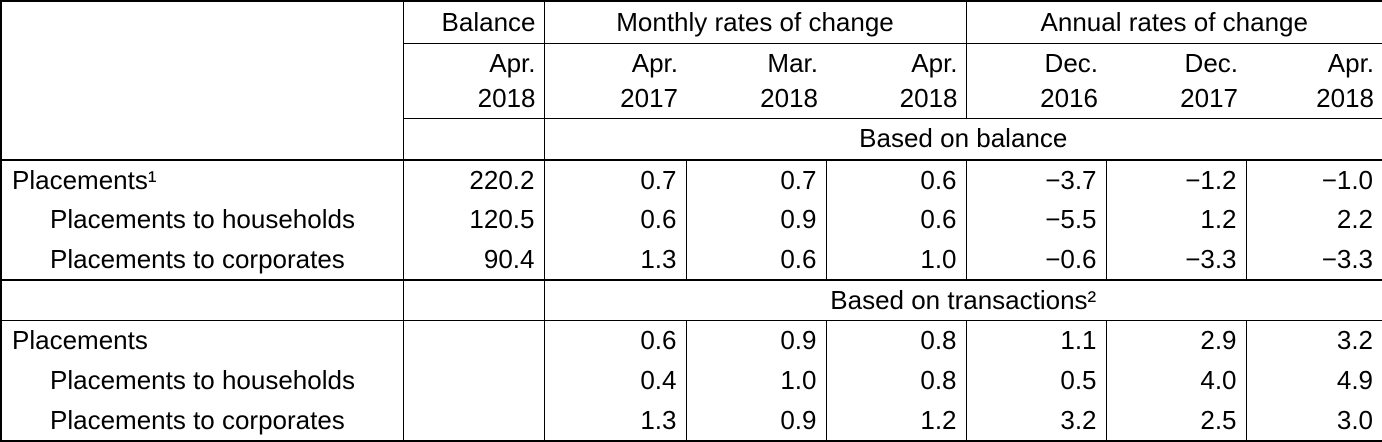  Describe the element at coordinates (1313, 380) in the screenshot. I see `rate-value: 4.9` at that location.